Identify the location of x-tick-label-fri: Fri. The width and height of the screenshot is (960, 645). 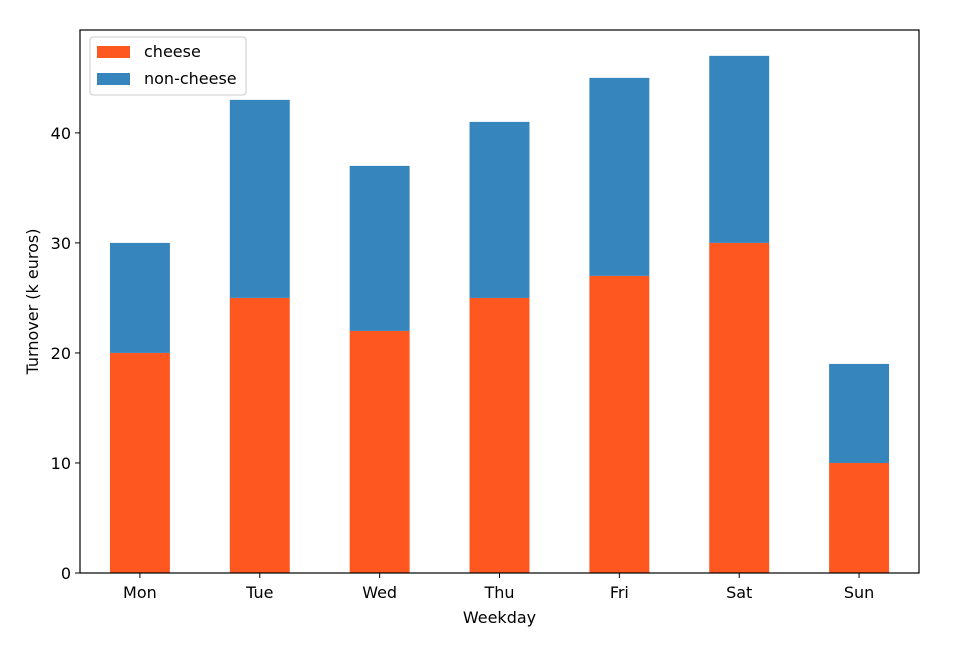
(619, 592).